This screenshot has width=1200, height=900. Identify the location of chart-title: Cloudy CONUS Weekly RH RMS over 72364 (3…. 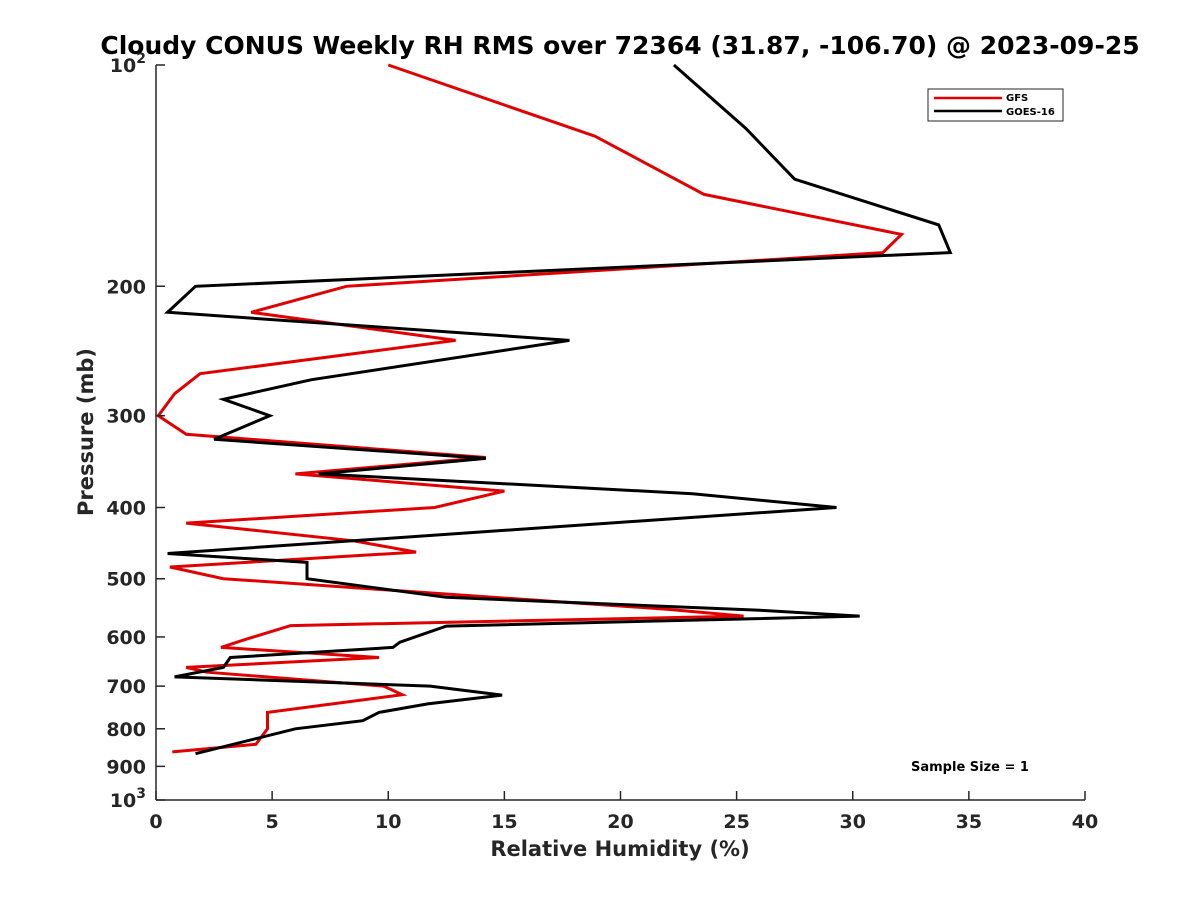
(619, 45).